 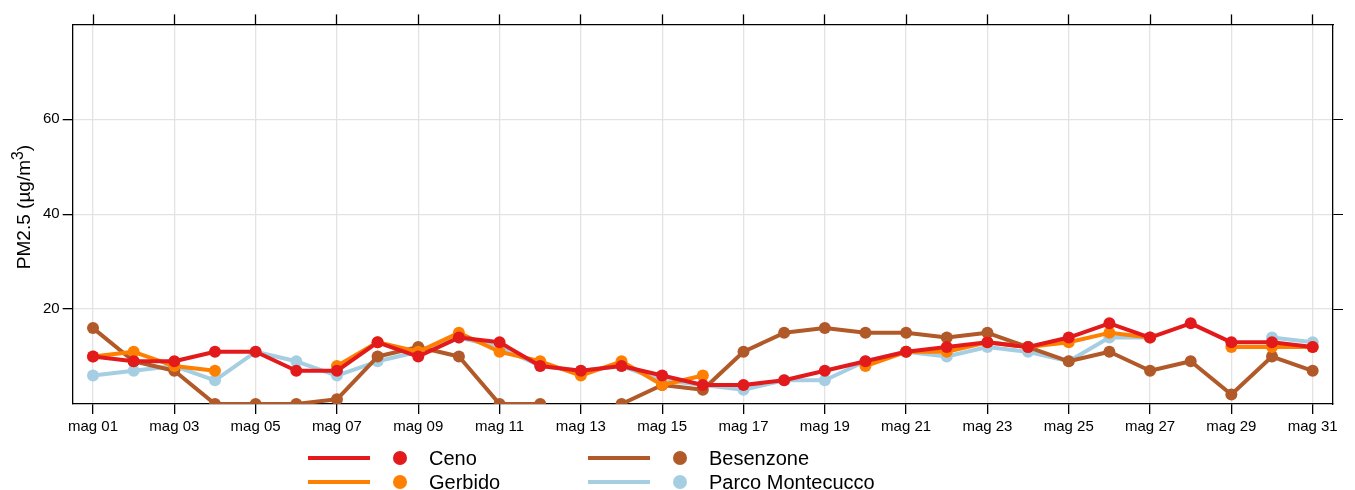 I want to click on y-tick-label: 60, so click(x=51, y=118).